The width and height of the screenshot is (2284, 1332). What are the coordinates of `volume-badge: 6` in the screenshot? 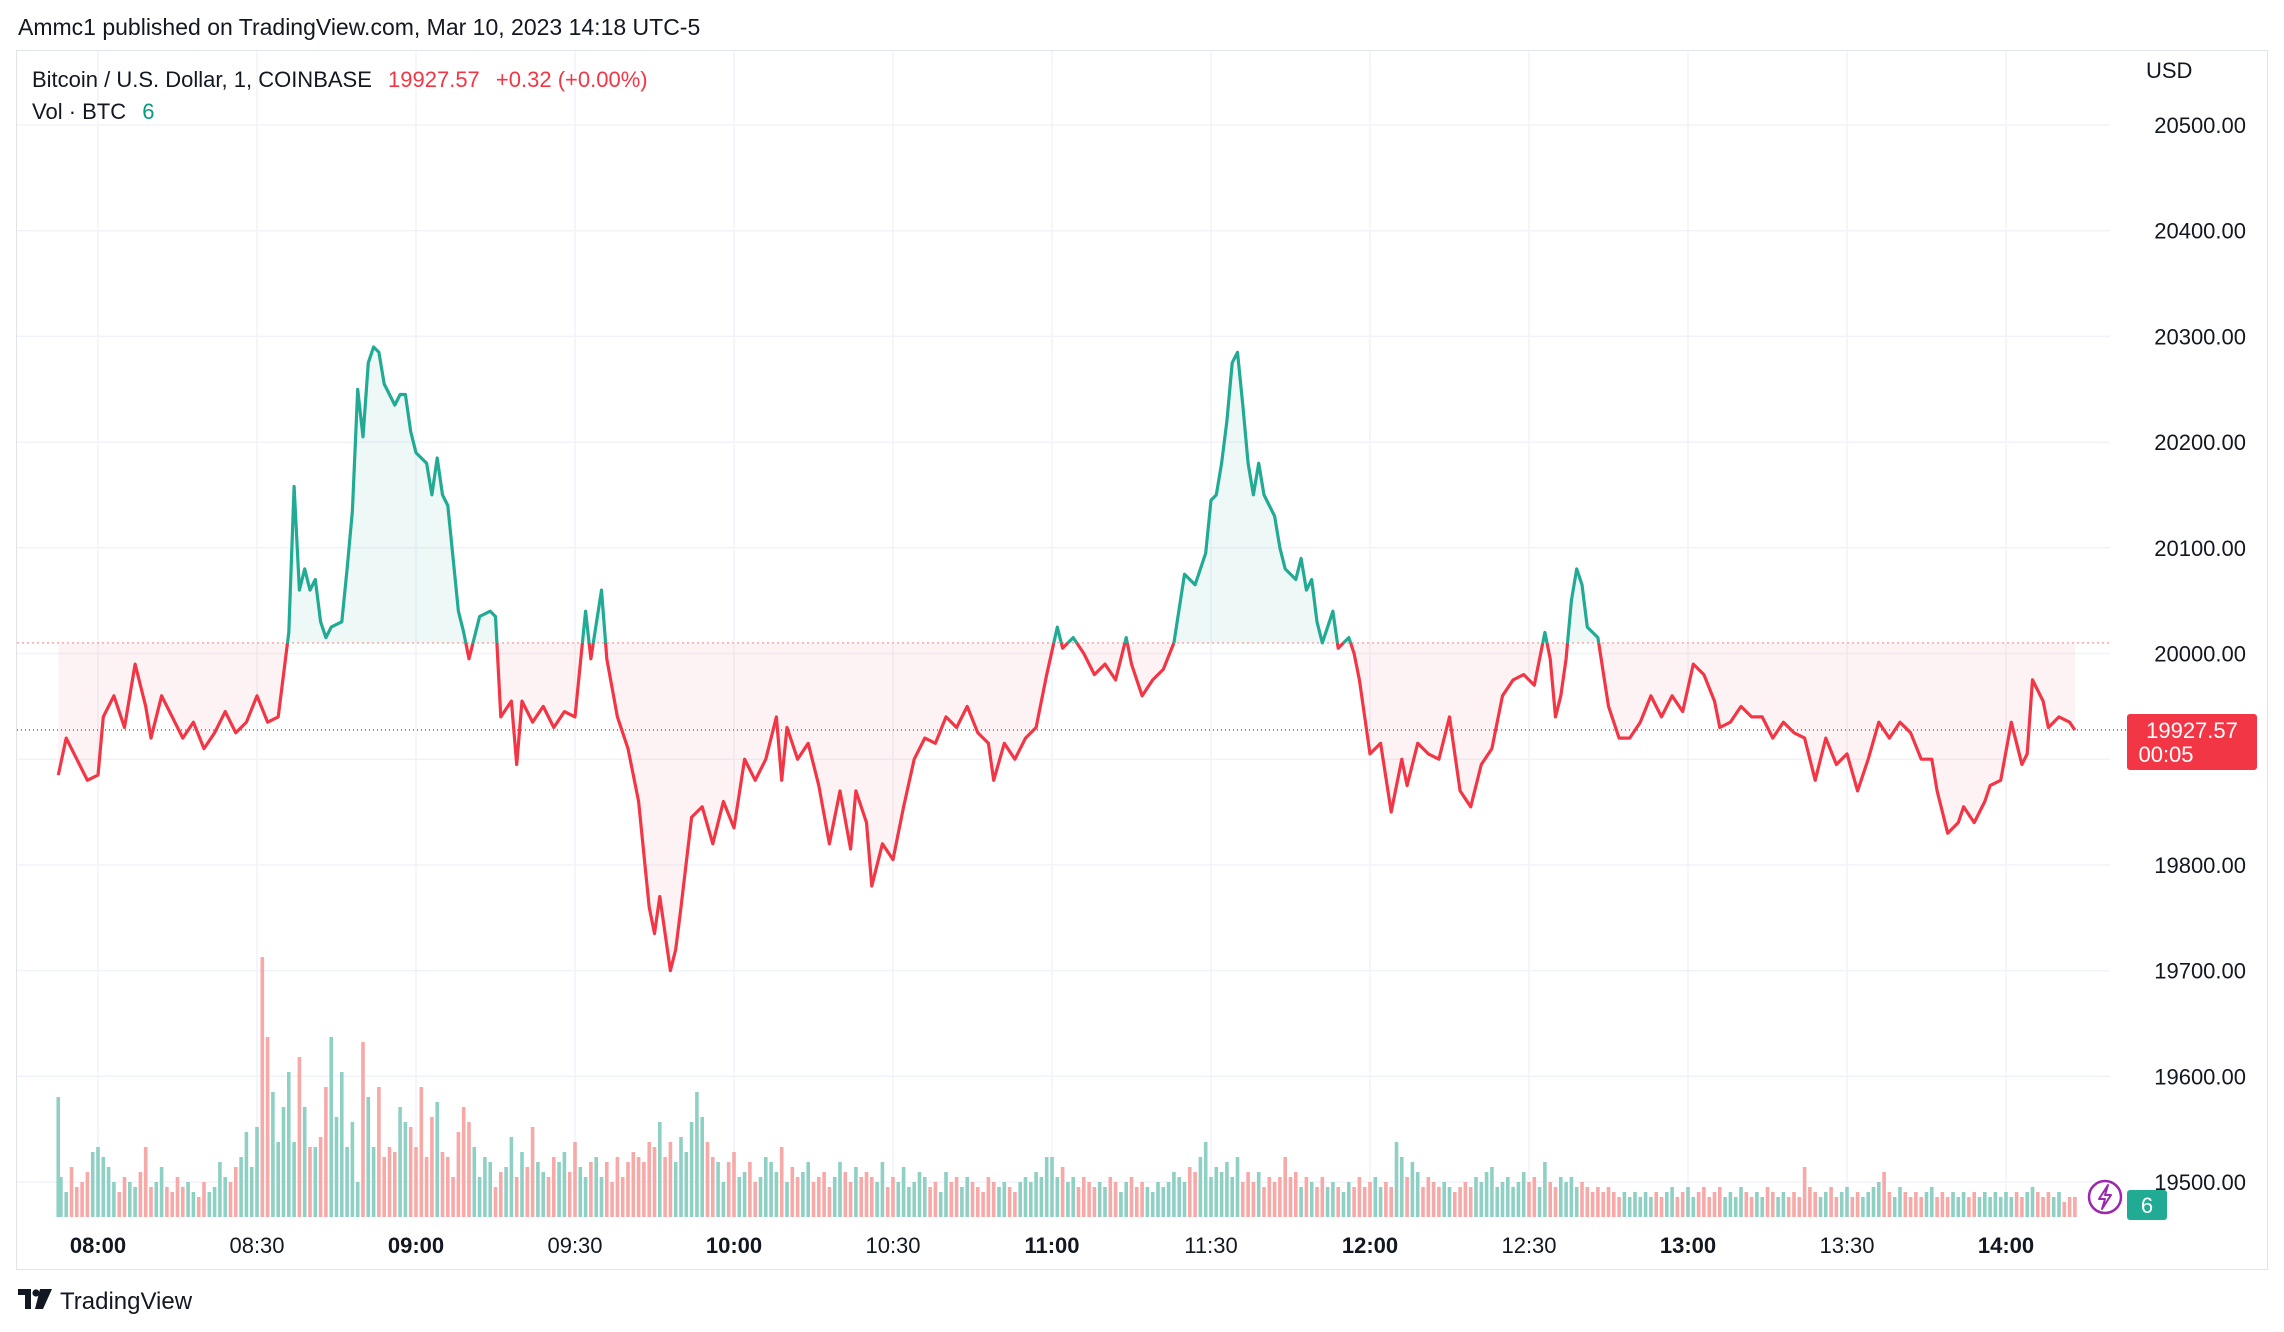 It's located at (2147, 1205).